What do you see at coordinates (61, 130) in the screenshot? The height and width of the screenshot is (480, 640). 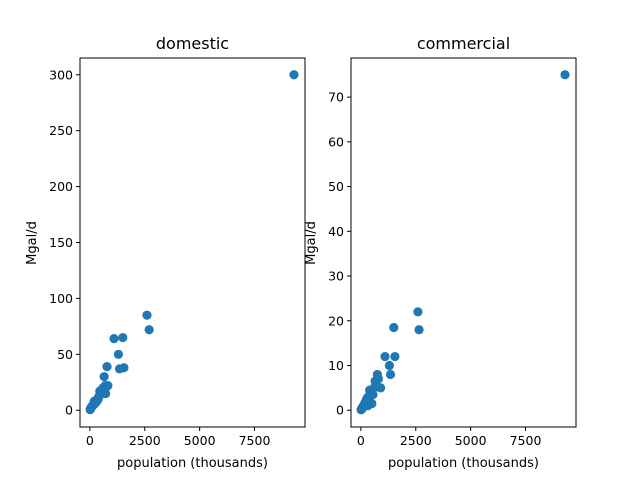 I see `y-tick-label: 250` at bounding box center [61, 130].